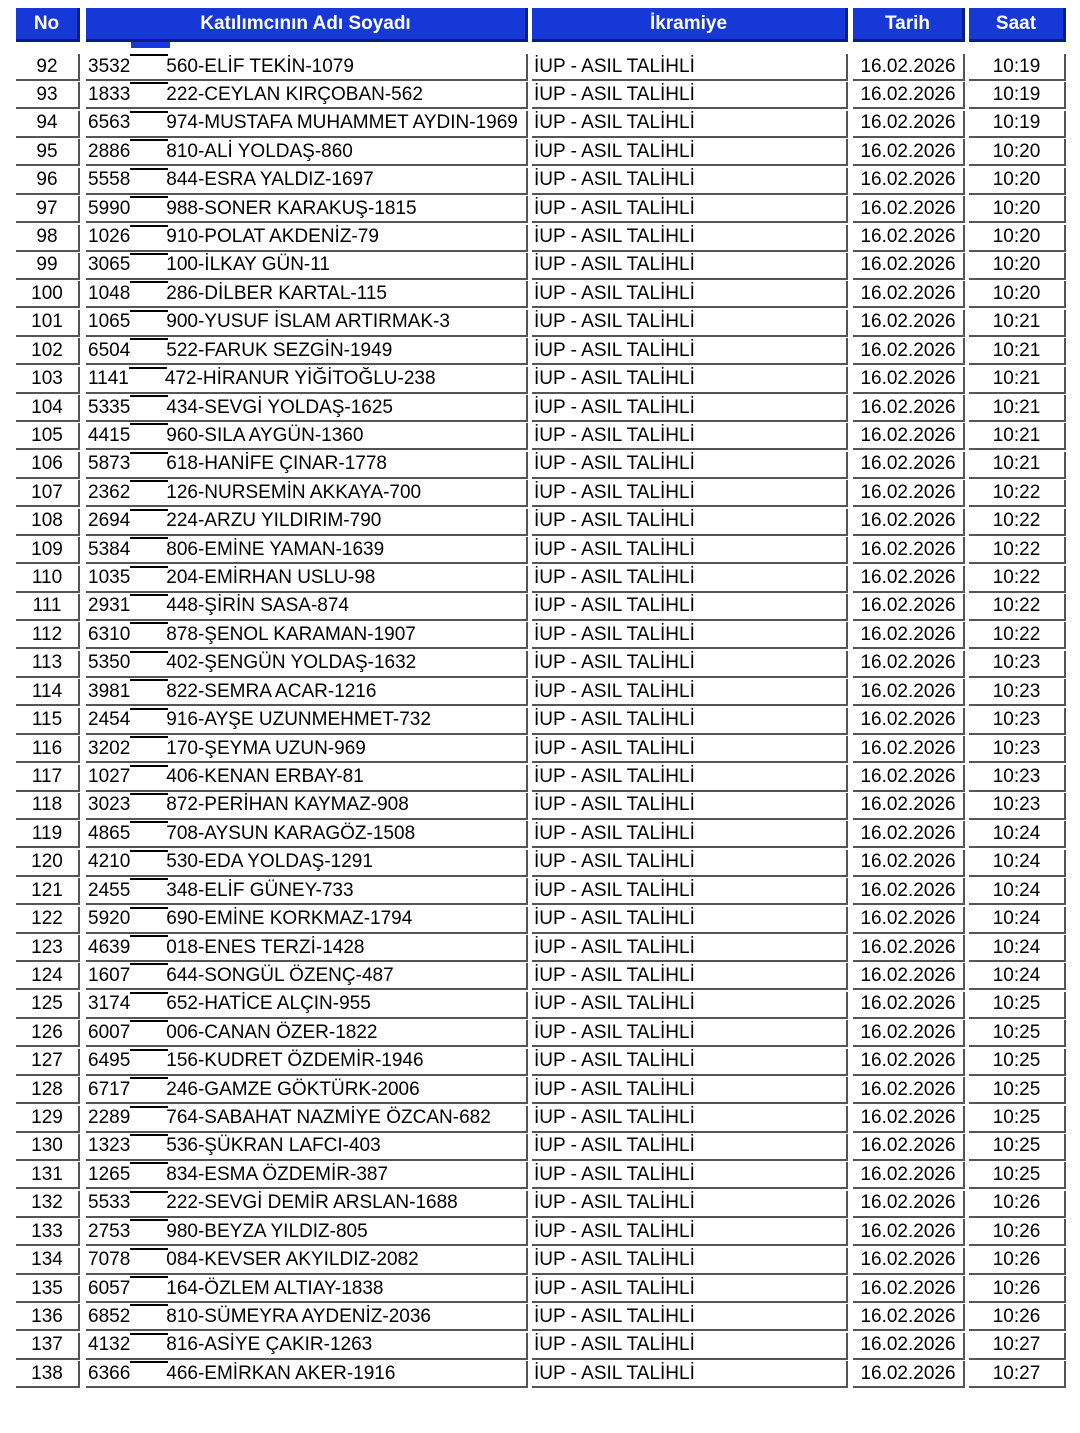 Image resolution: width=1080 pixels, height=1433 pixels. What do you see at coordinates (48, 920) in the screenshot?
I see `row-number: 122` at bounding box center [48, 920].